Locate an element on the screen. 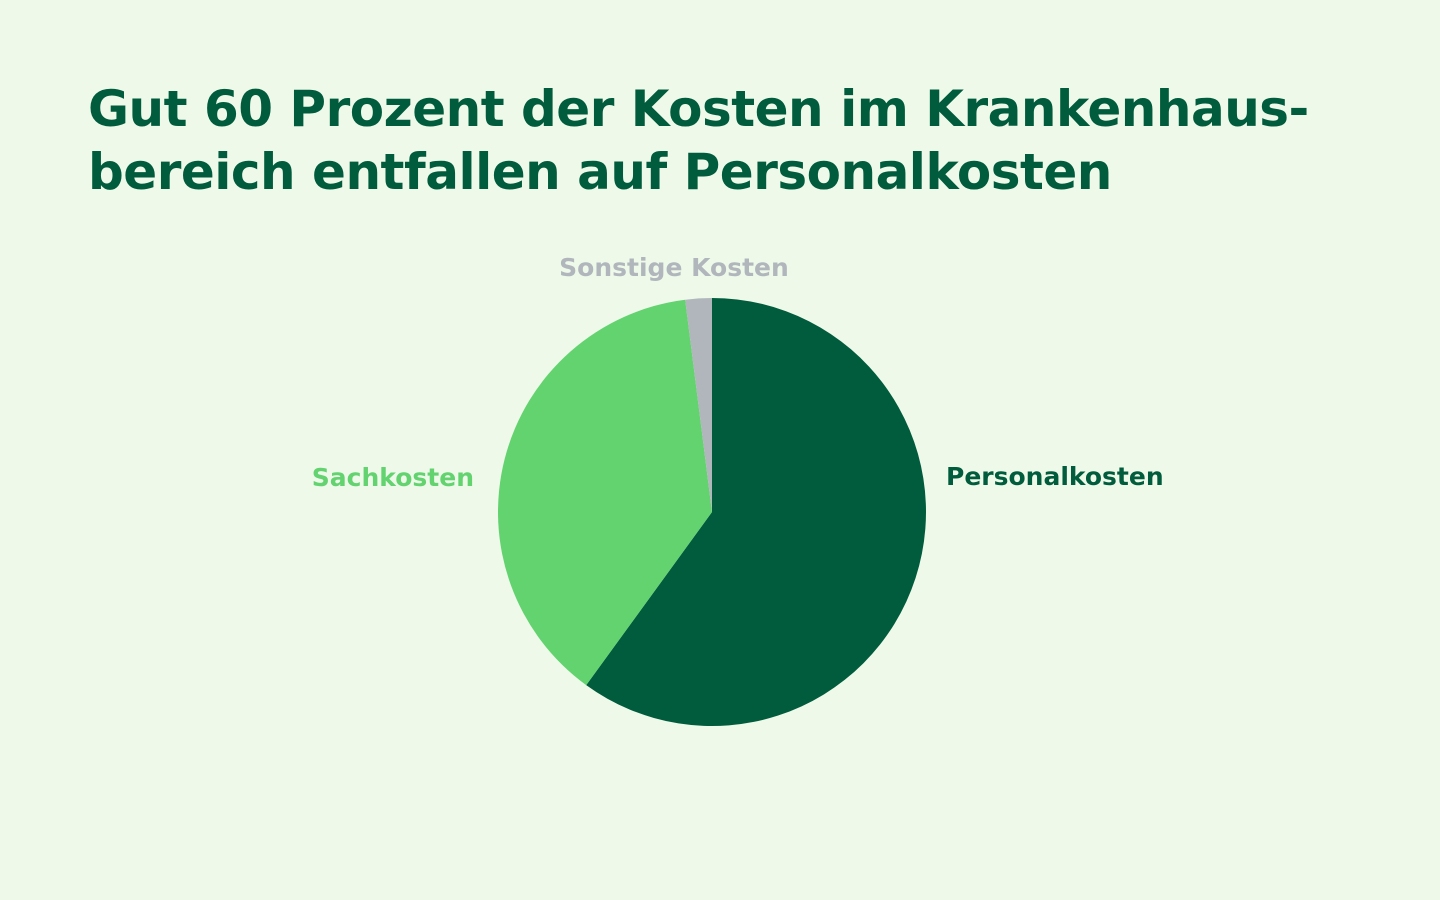 The image size is (1440, 900). slice-label-sonstige-kosten: Sonstige Kosten is located at coordinates (674, 267).